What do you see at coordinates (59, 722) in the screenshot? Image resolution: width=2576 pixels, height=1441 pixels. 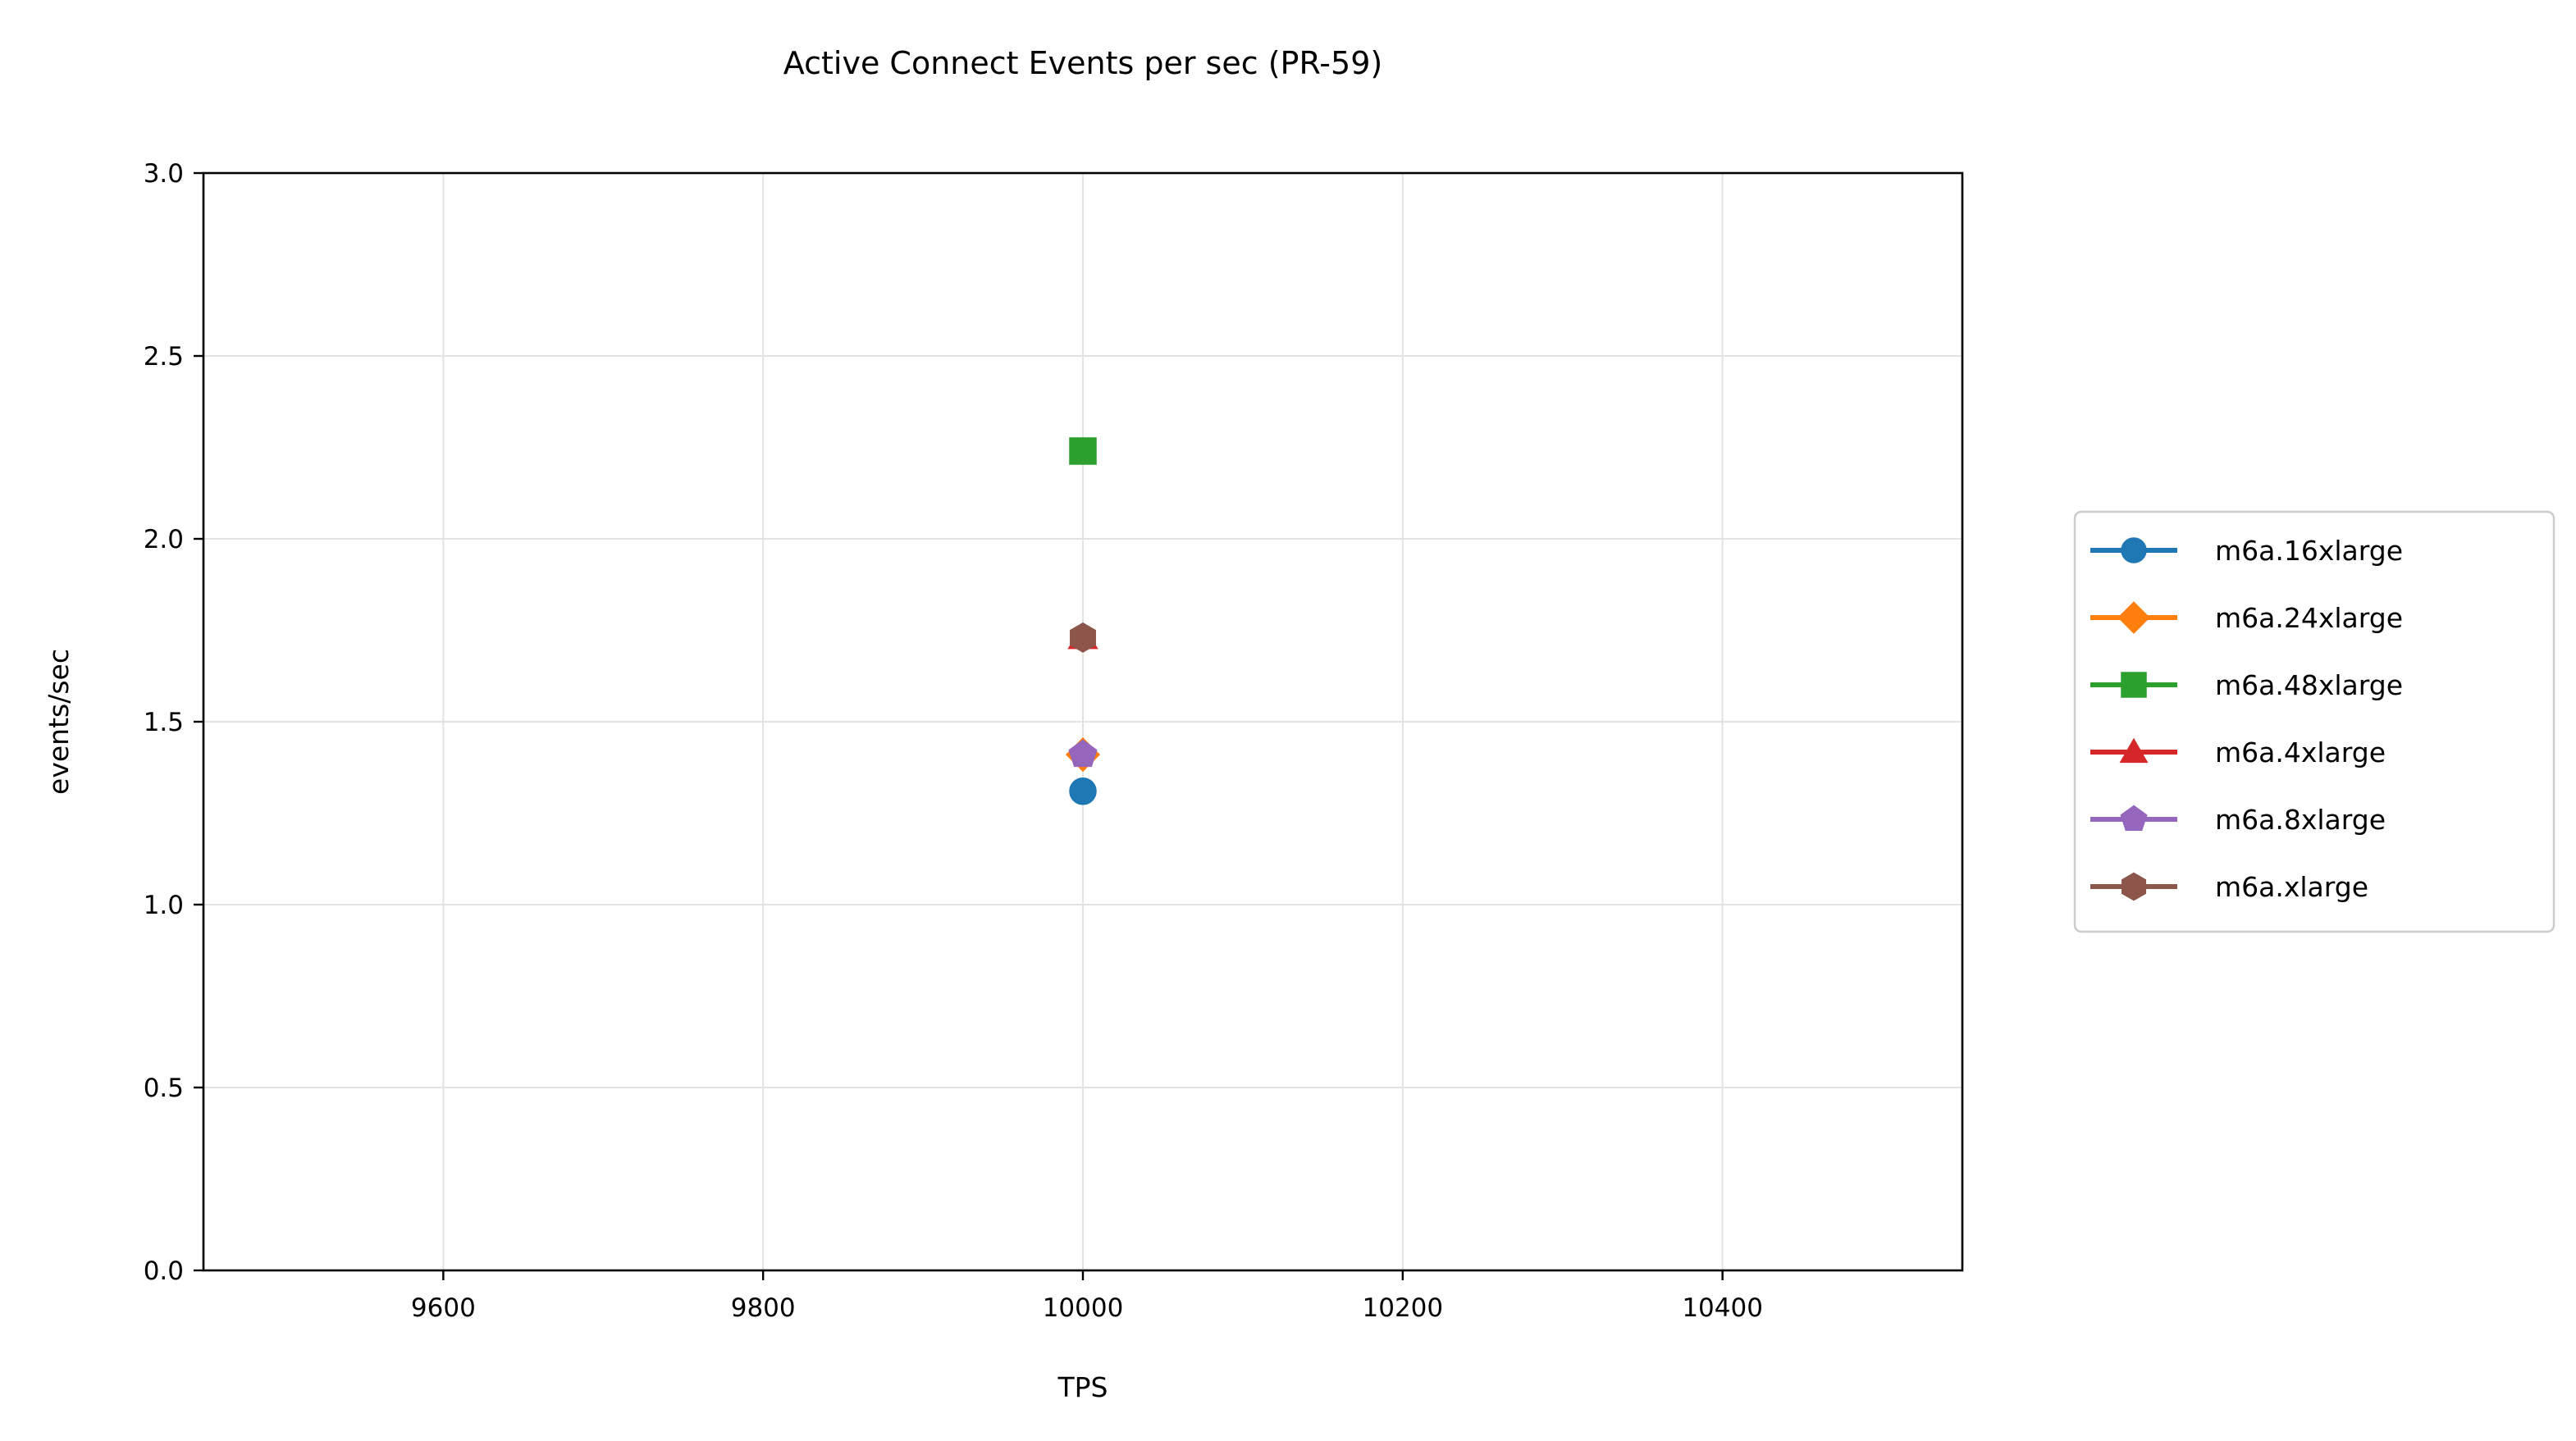 I see `y-axis-label: events/sec` at bounding box center [59, 722].